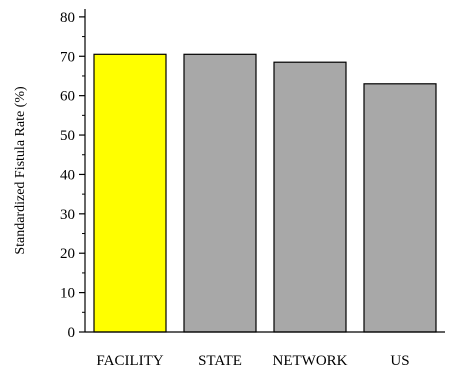  Describe the element at coordinates (67, 136) in the screenshot. I see `y-tick-label-50: 50` at that location.